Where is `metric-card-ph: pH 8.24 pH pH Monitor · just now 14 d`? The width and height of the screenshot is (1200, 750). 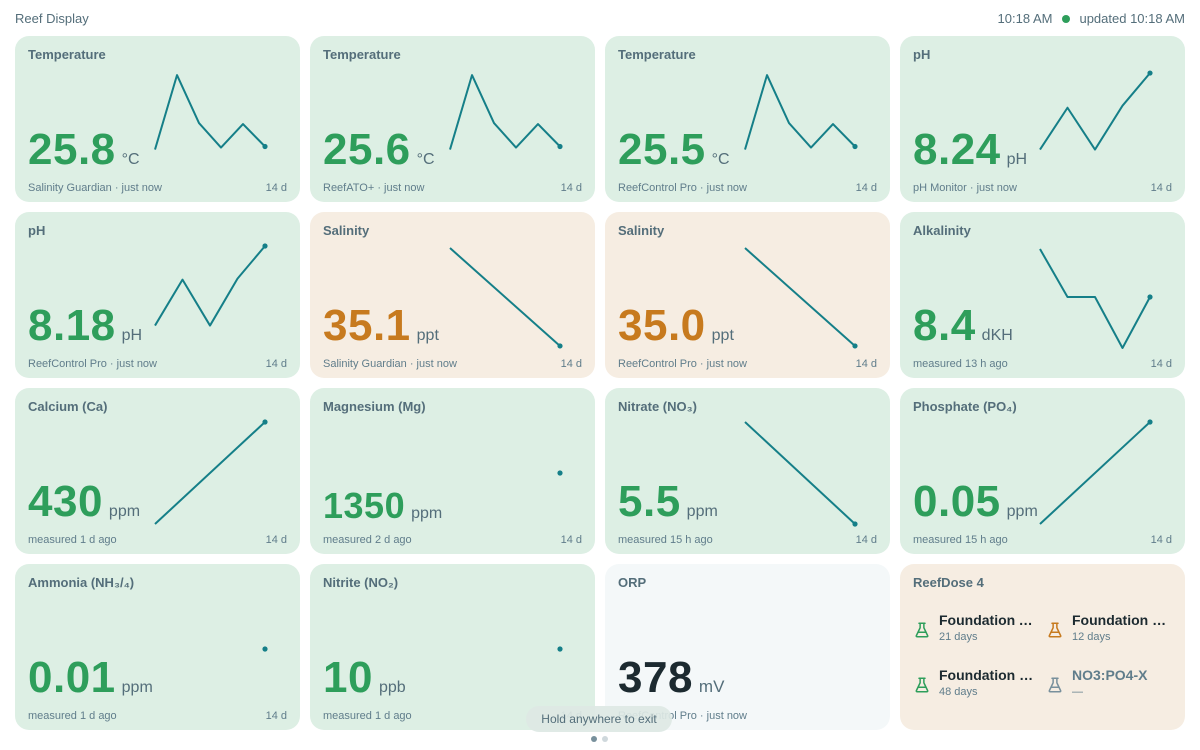 metric-card-ph: pH 8.24 pH pH Monitor · just now 14 d is located at coordinates (1042, 119).